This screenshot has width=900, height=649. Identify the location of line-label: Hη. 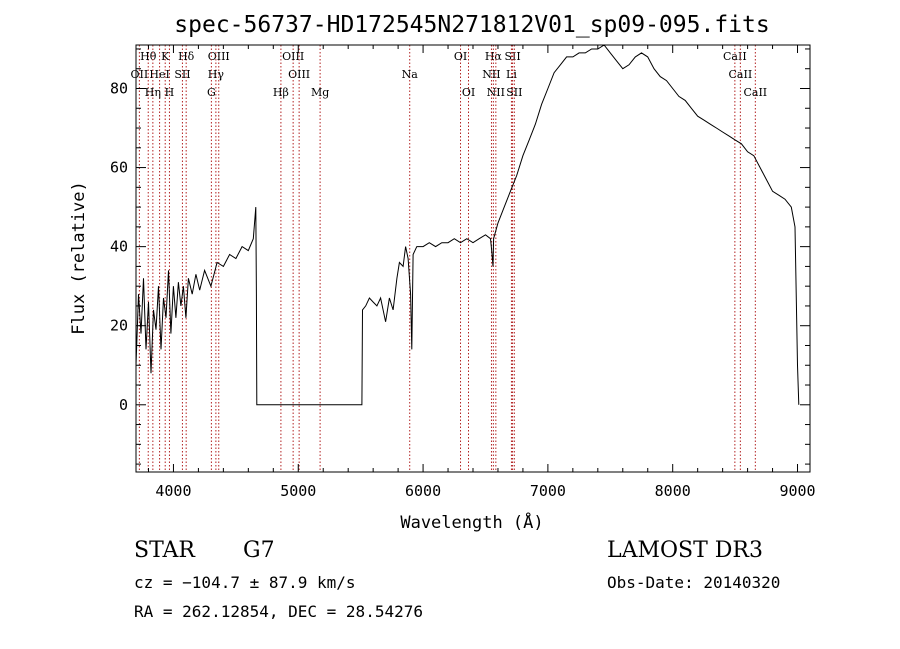
(153, 92).